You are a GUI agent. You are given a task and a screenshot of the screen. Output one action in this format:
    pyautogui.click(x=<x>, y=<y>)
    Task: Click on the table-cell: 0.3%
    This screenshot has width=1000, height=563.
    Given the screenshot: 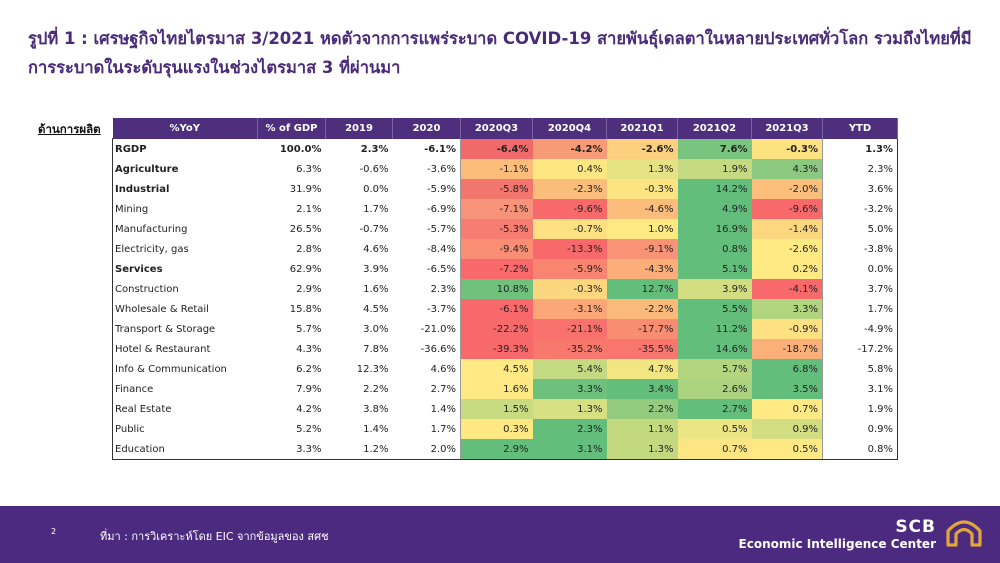 What is the action you would take?
    pyautogui.click(x=496, y=429)
    